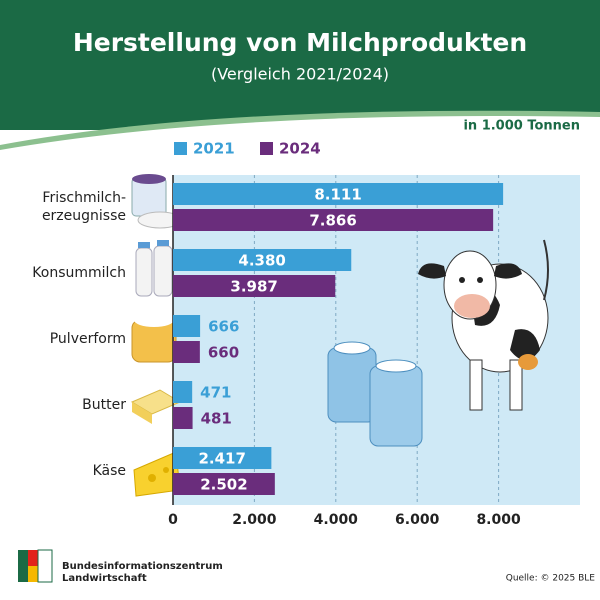 This screenshot has height=600, width=600. Describe the element at coordinates (173, 520) in the screenshot. I see `x-tick-label: 0` at that location.